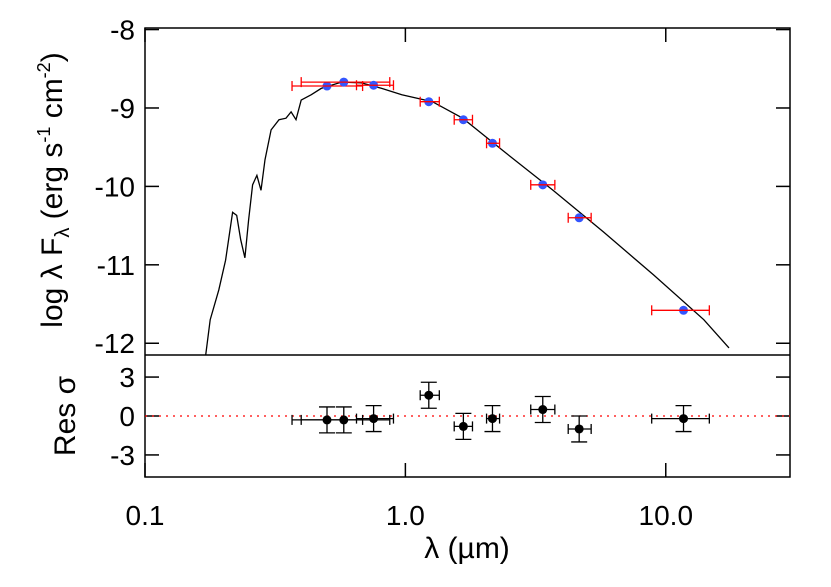 This screenshot has height=587, width=831. What do you see at coordinates (116, 265) in the screenshot?
I see `y-tick-label: -11` at bounding box center [116, 265].